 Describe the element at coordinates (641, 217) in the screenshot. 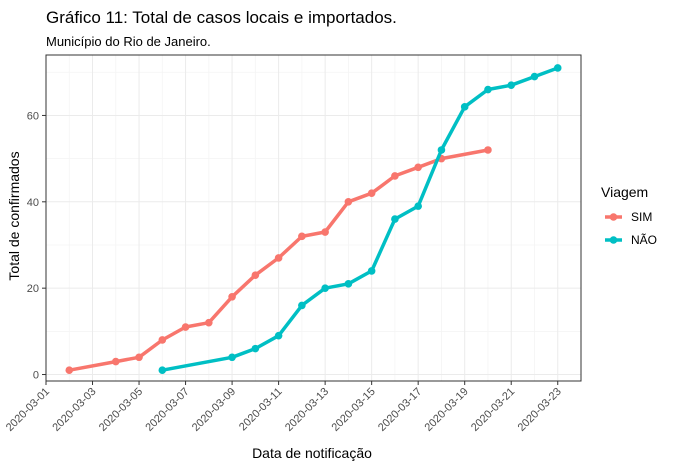

I see `legend-label: SIM` at that location.